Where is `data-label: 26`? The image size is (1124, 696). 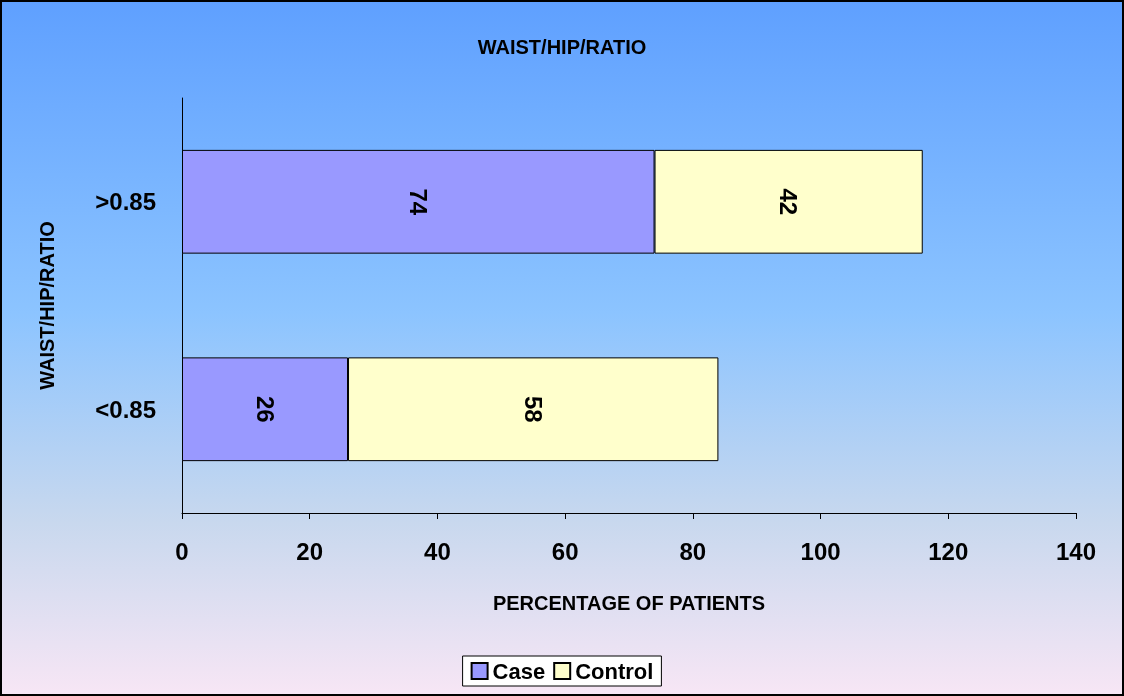
data-label: 26 is located at coordinates (265, 409).